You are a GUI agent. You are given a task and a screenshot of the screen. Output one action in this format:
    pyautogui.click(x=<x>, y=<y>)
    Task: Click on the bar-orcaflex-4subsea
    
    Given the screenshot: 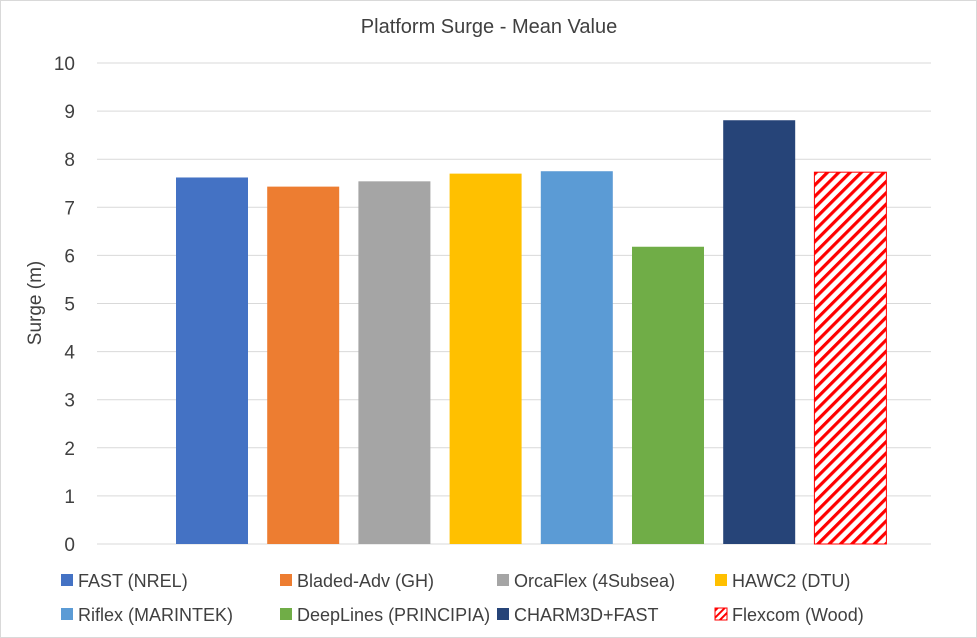 What is the action you would take?
    pyautogui.click(x=394, y=363)
    